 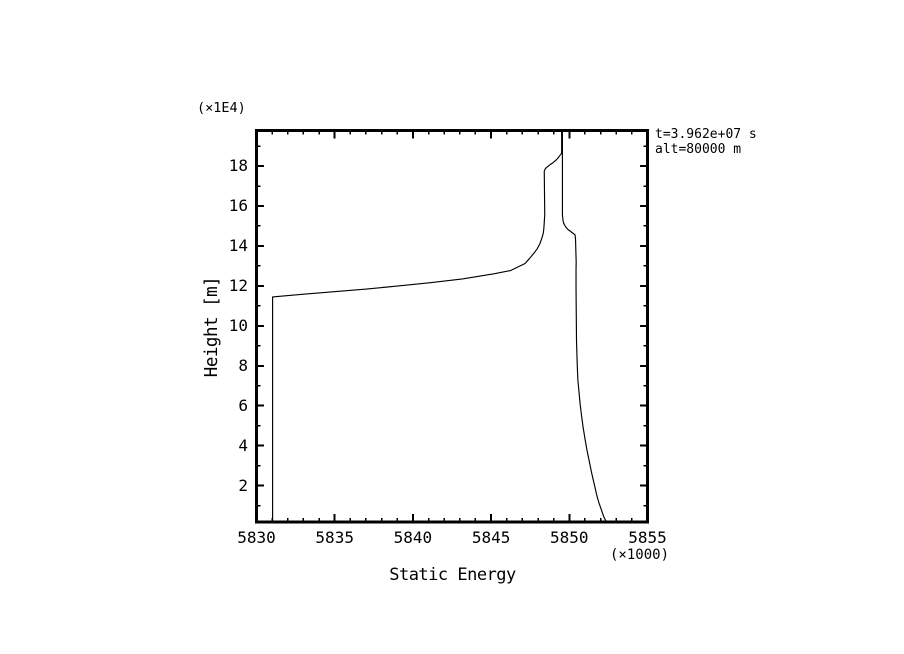 I want to click on y-tick-label: 10, so click(x=238, y=325).